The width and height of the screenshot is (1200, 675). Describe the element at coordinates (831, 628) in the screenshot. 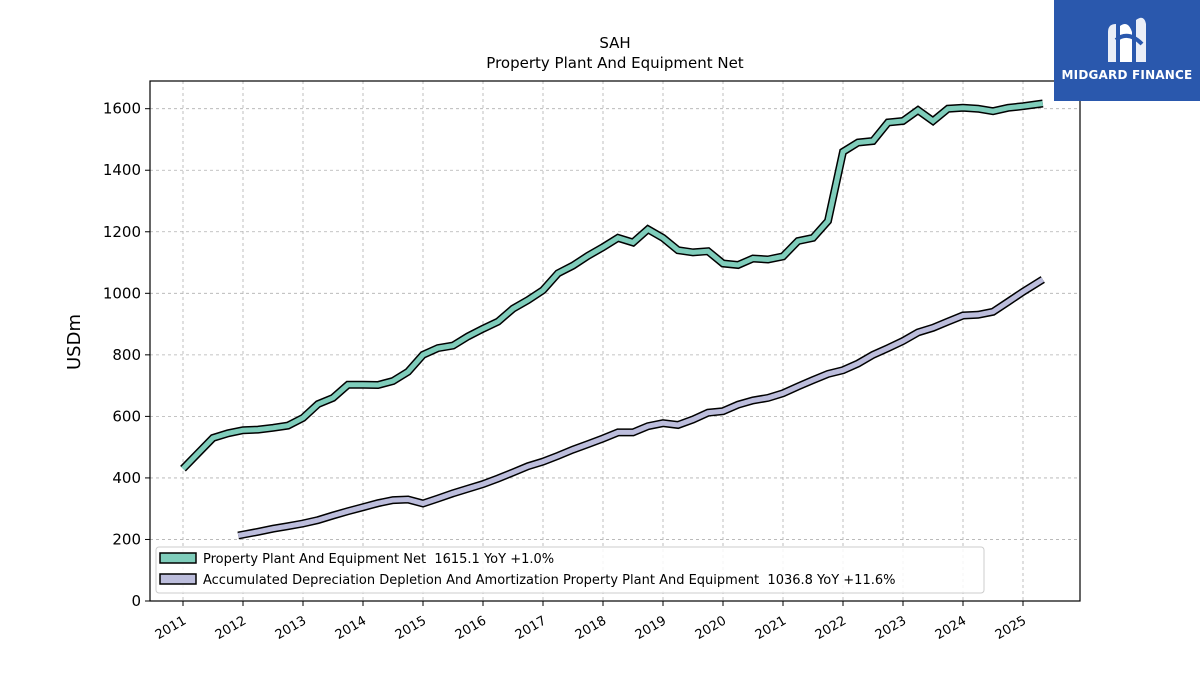

I see `x-tick-label: 2022` at that location.